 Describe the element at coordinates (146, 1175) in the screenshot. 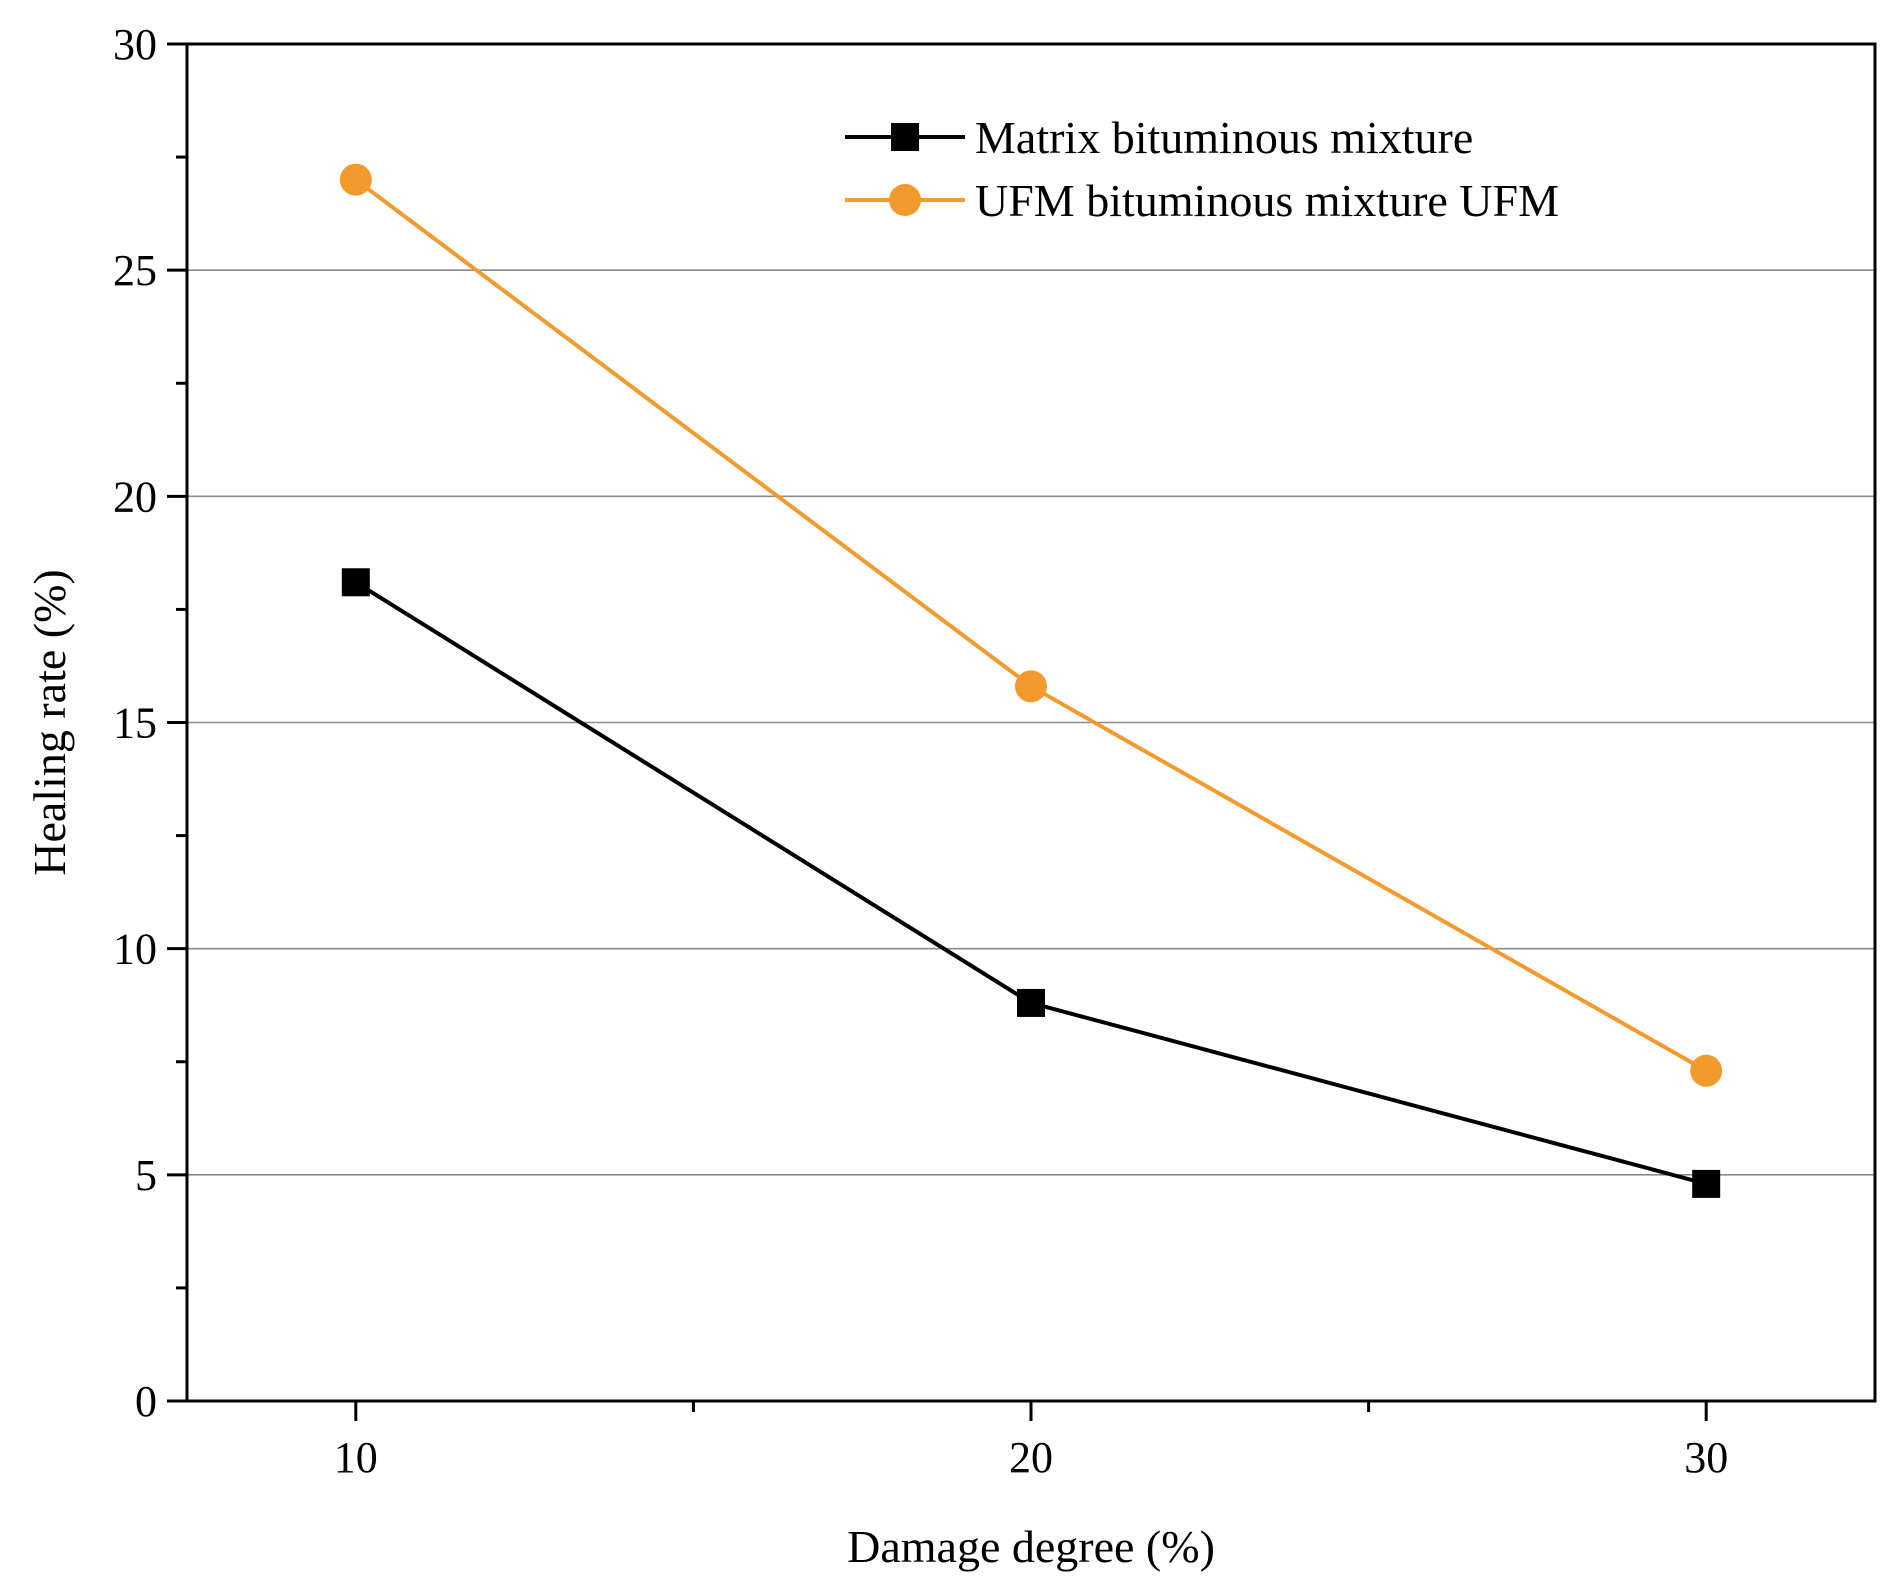

I see `y-tick-label: 5` at that location.